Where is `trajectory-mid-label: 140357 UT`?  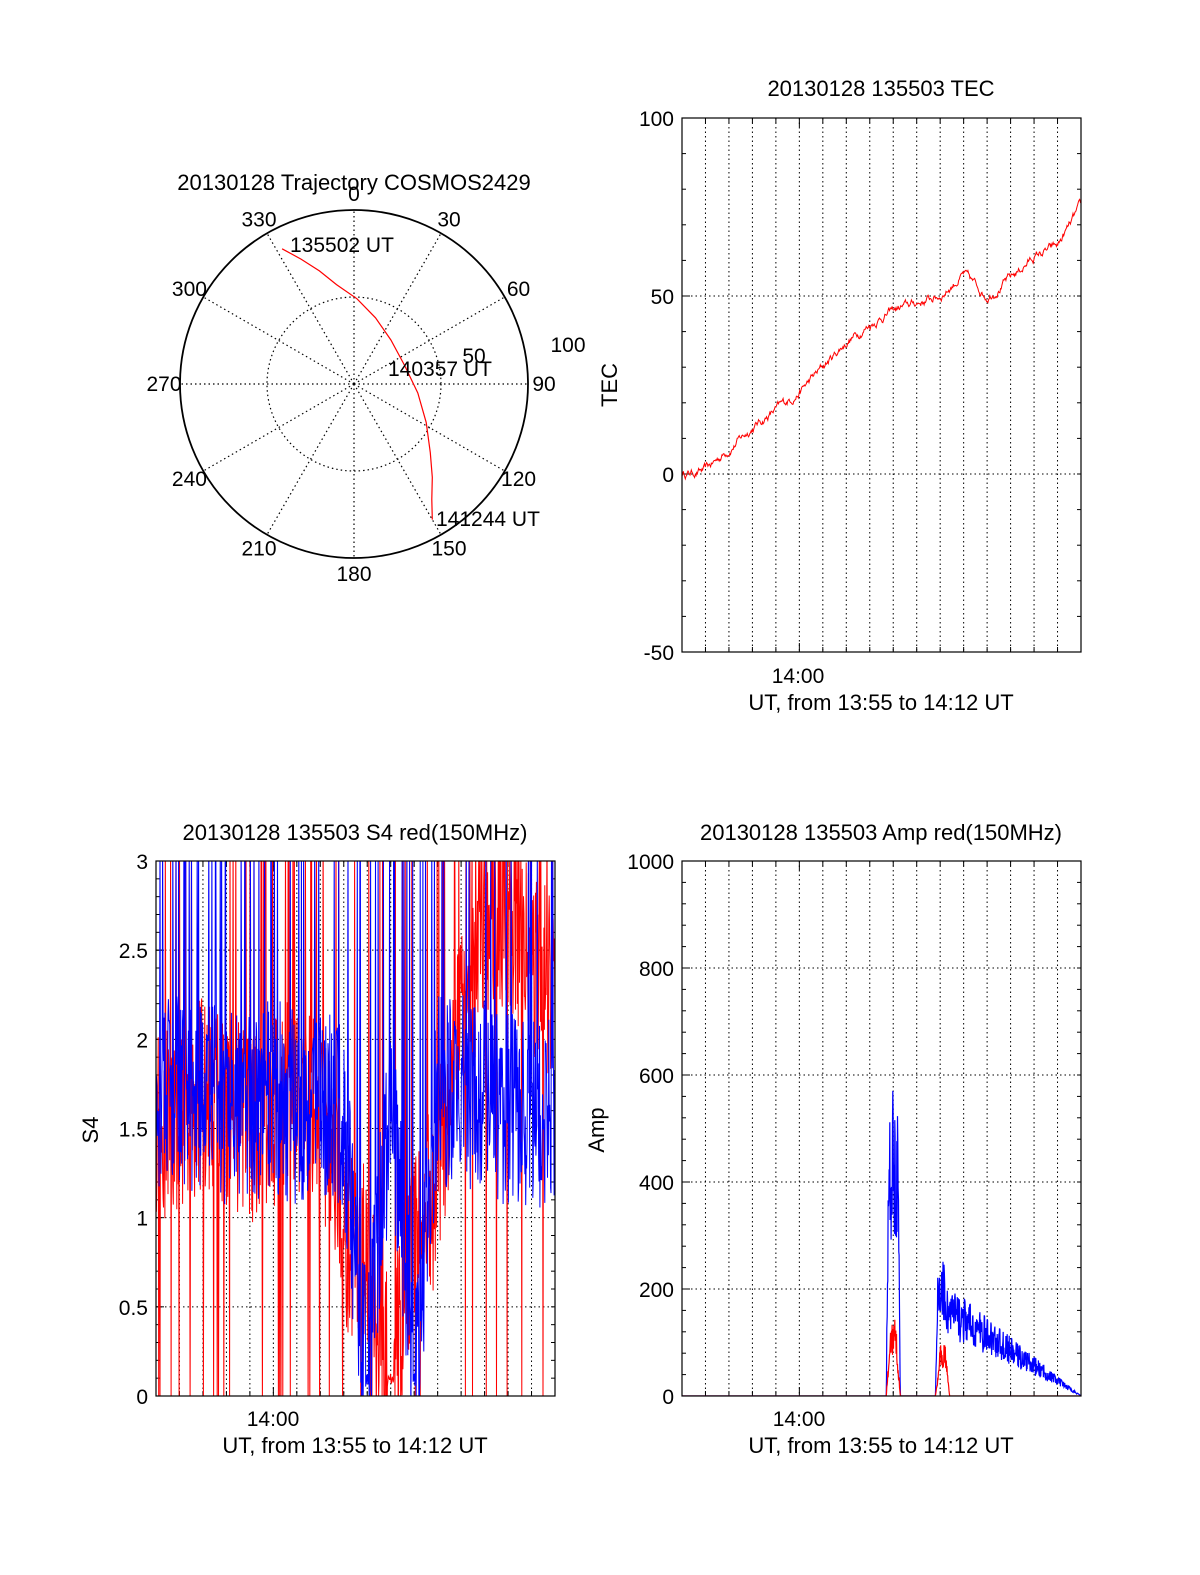
trajectory-mid-label: 140357 UT is located at coordinates (440, 369).